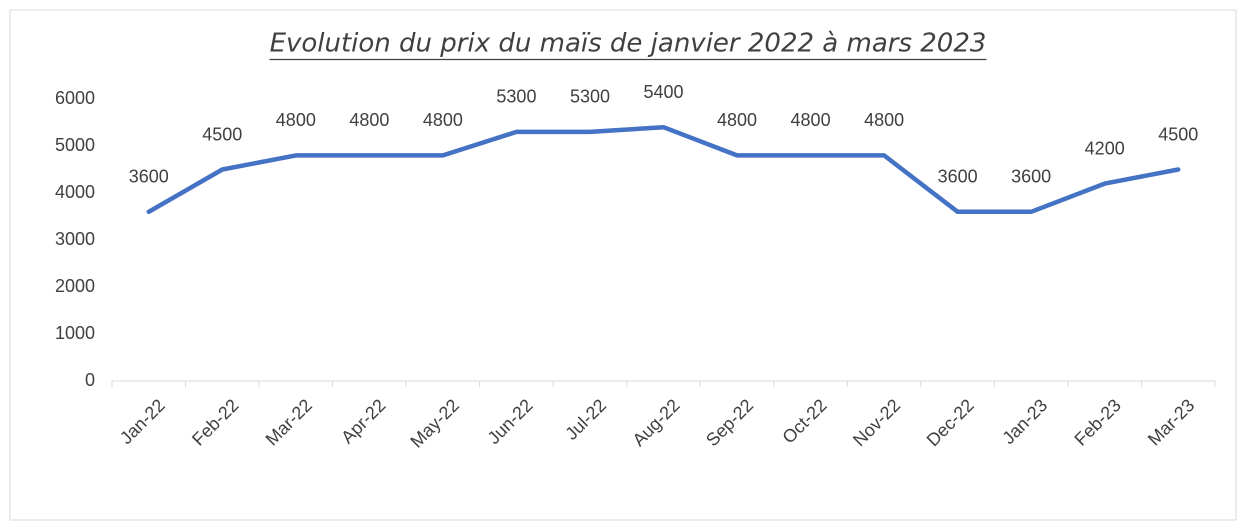  What do you see at coordinates (75, 333) in the screenshot?
I see `y-tick-label: 1000` at bounding box center [75, 333].